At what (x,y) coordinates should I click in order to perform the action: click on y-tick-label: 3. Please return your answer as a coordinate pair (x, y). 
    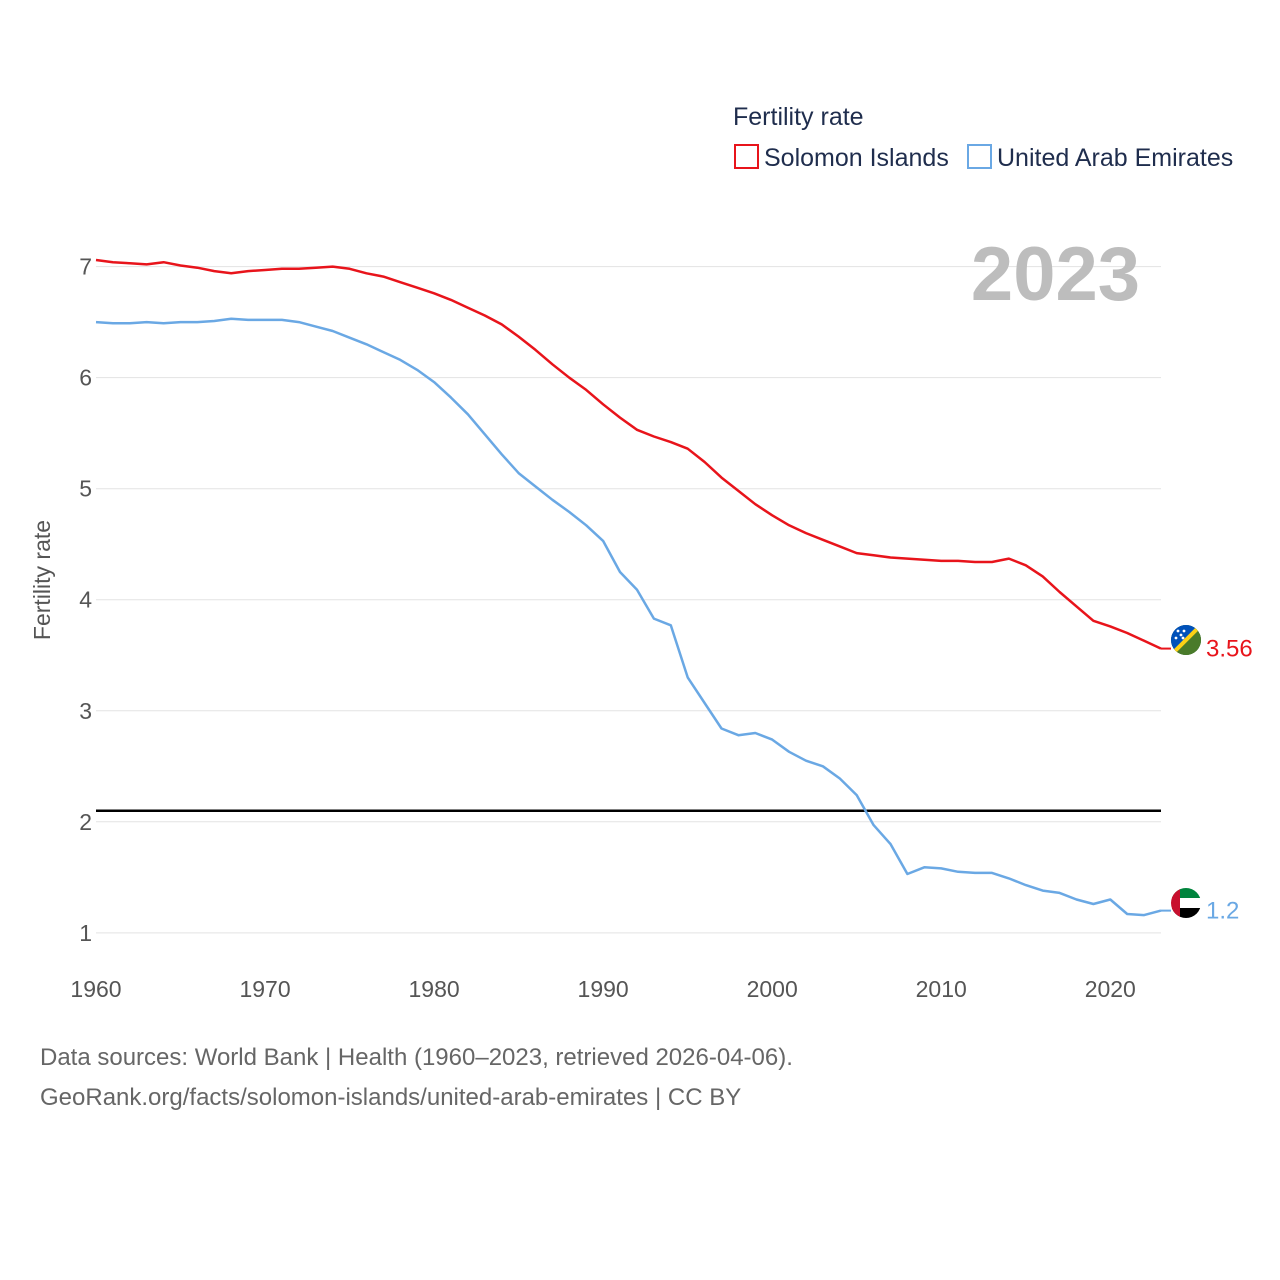
    Looking at the image, I should click on (85, 711).